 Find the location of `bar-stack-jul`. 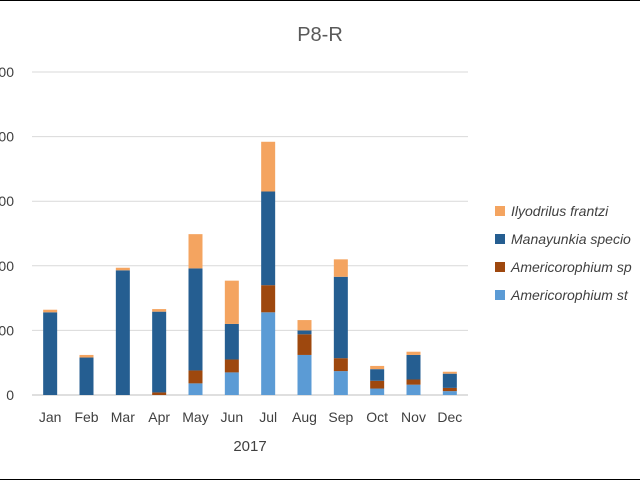

bar-stack-jul is located at coordinates (268, 268).